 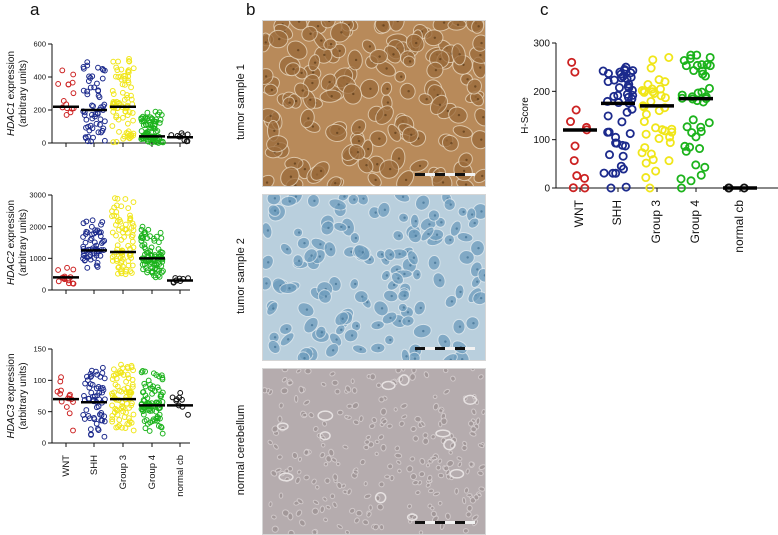 What do you see at coordinates (23, 242) in the screenshot?
I see `y-axis-units: (arbitrary units)` at bounding box center [23, 242].